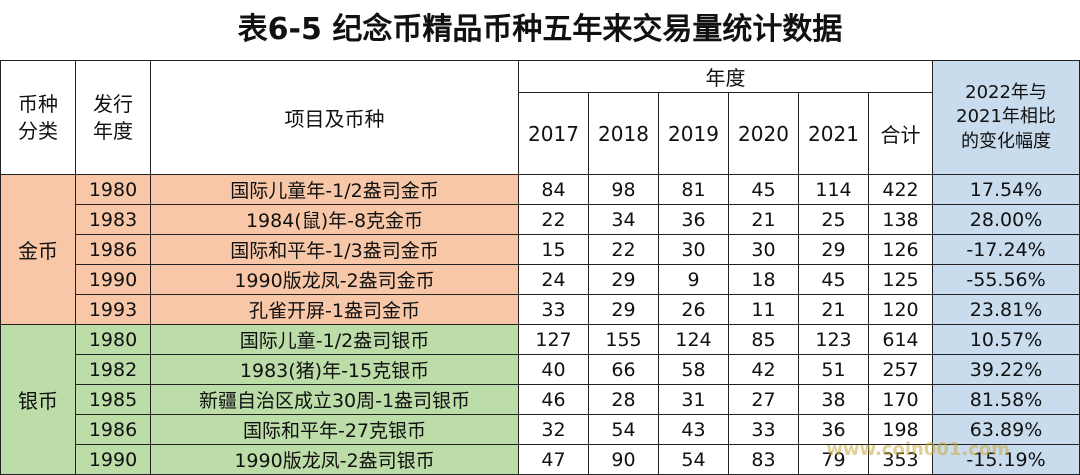 The height and width of the screenshot is (475, 1080). I want to click on table-cell: 90, so click(623, 459).